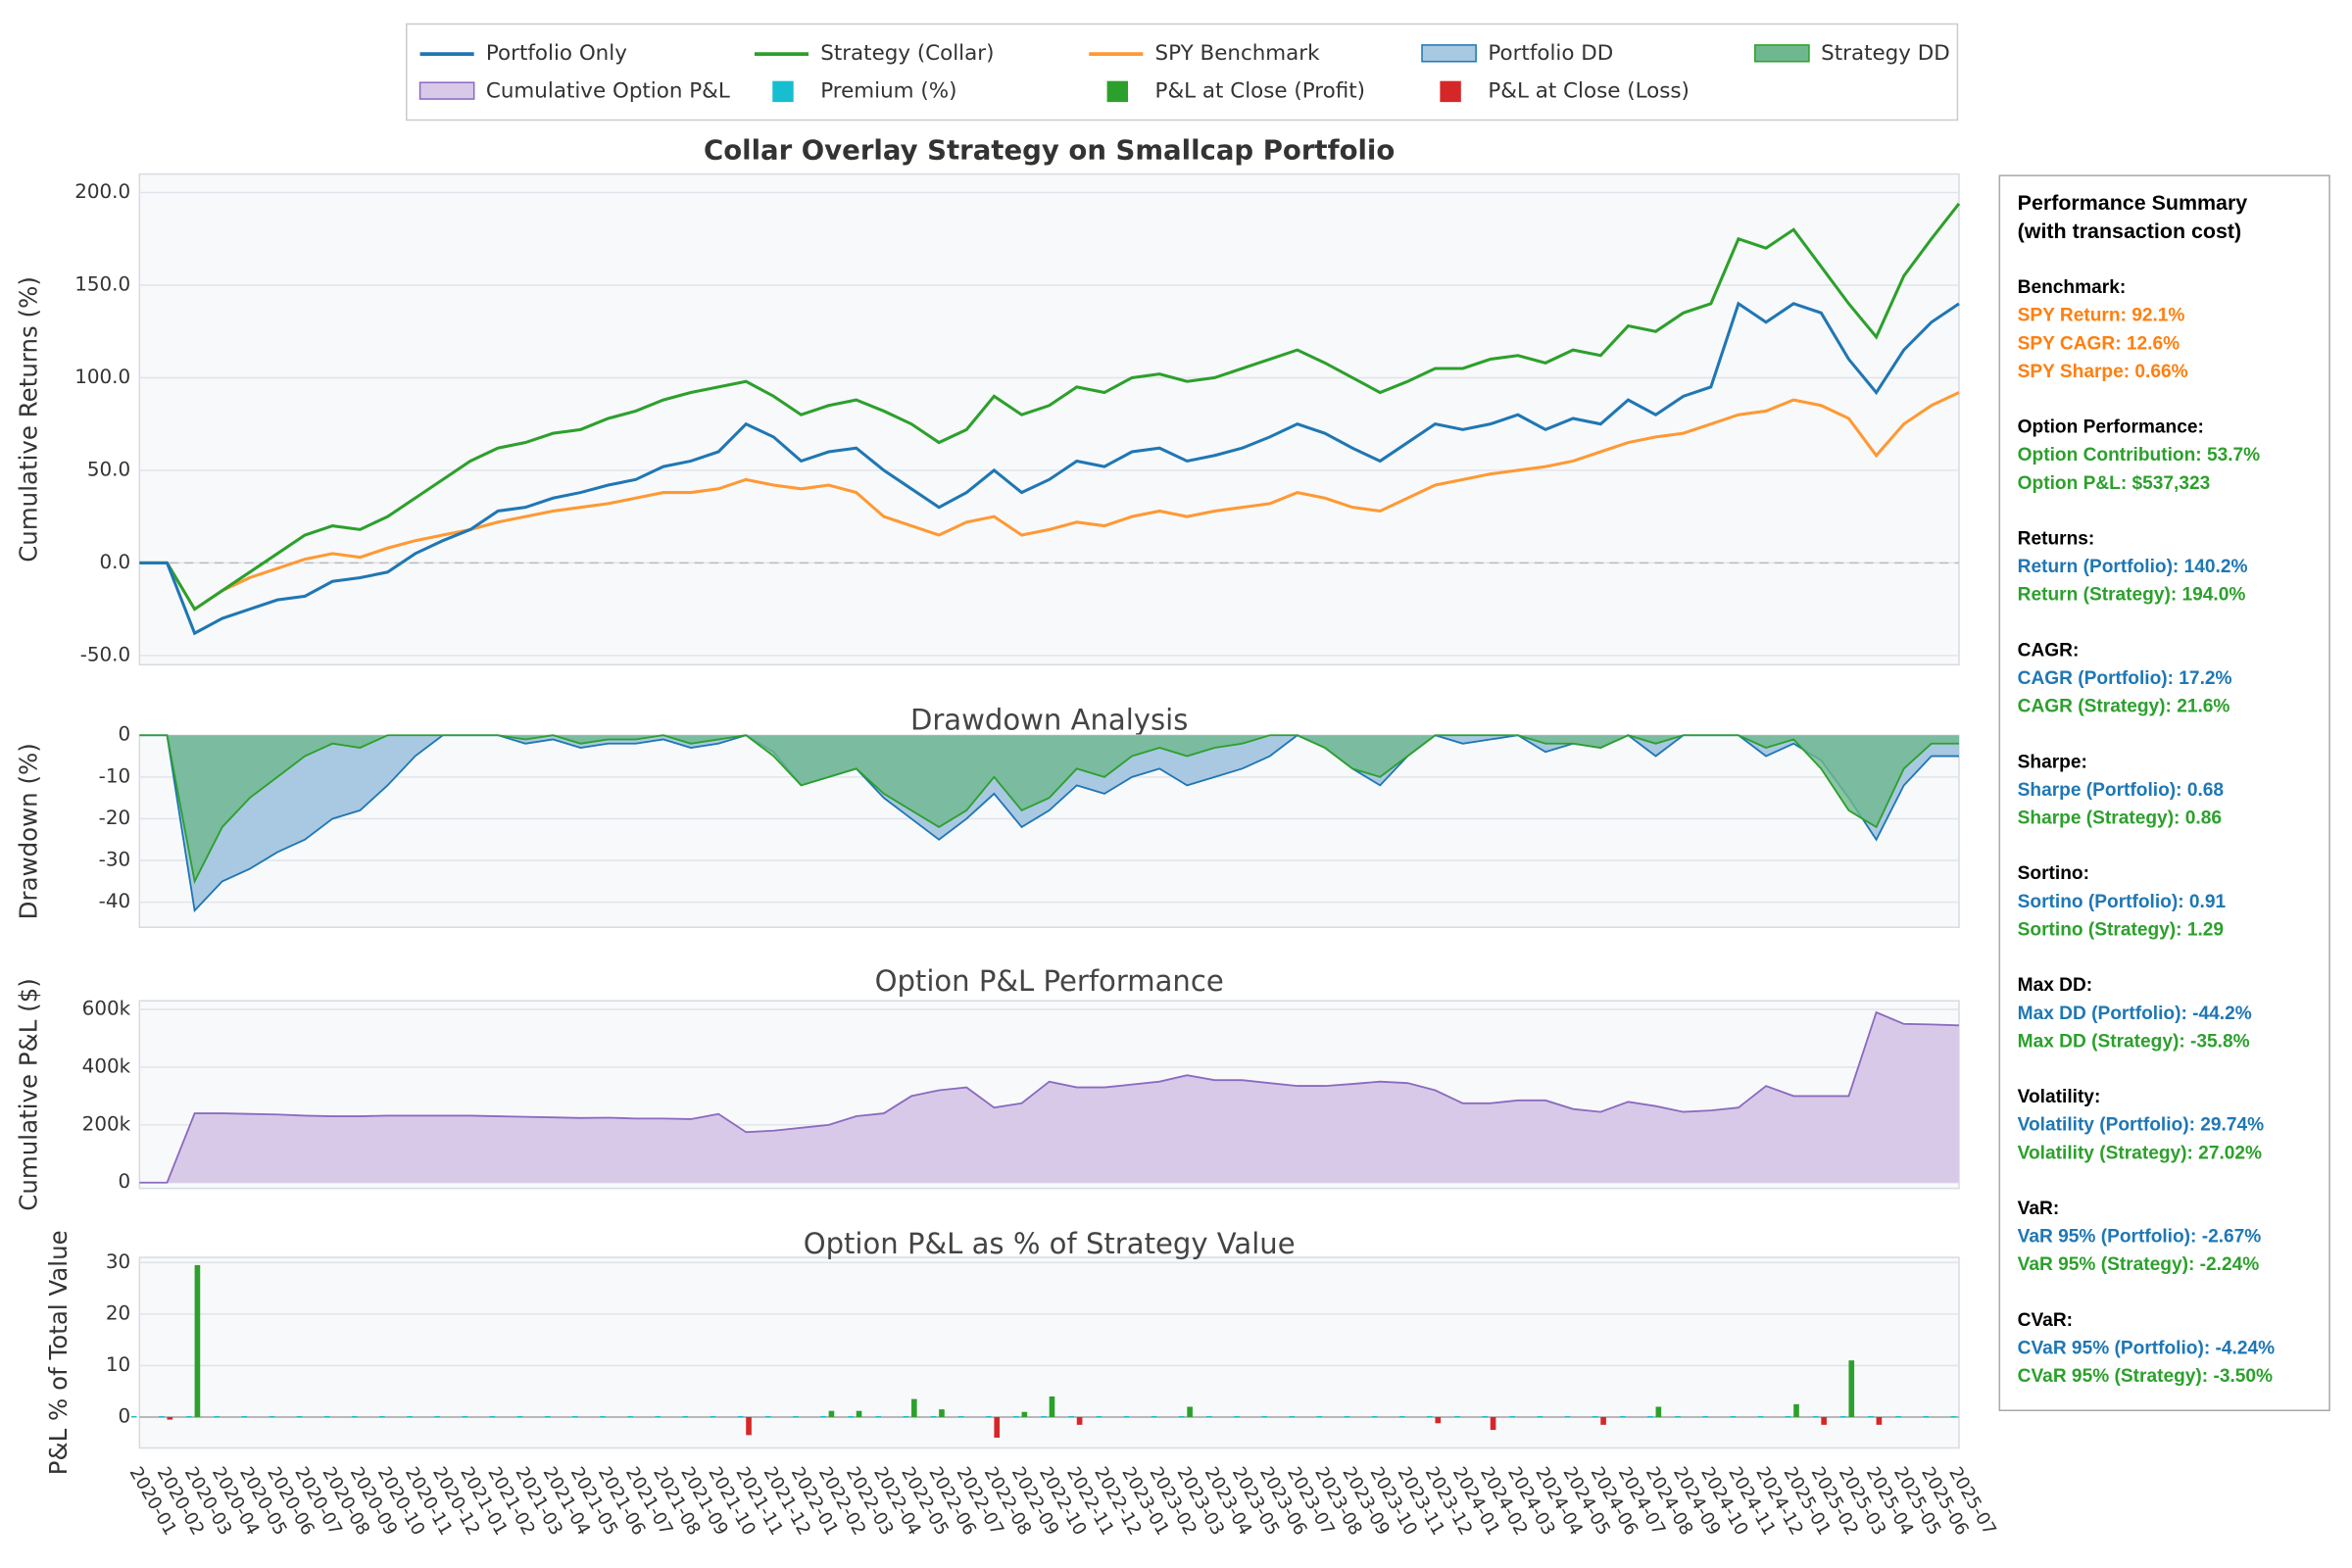  I want to click on y-tick-label: 20, so click(118, 1312).